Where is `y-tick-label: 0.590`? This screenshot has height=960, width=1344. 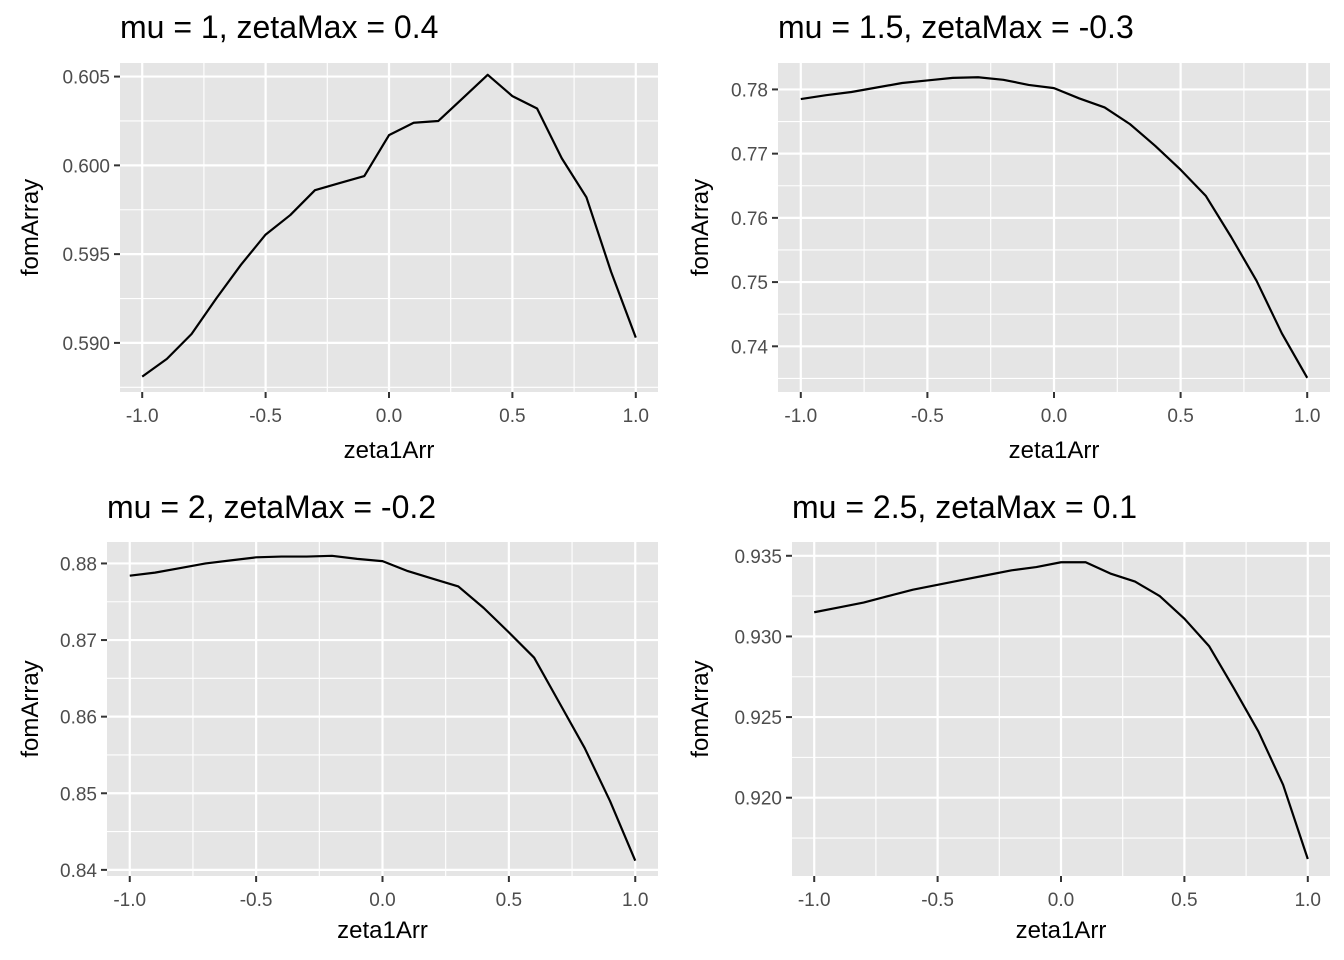
y-tick-label: 0.590 is located at coordinates (86, 344).